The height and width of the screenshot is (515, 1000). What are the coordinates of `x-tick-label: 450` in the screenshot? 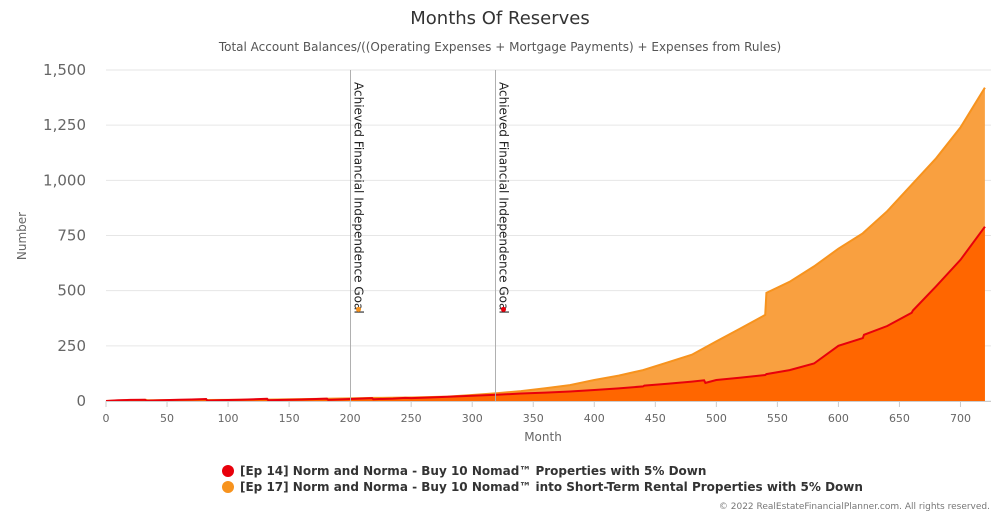 It's located at (655, 418).